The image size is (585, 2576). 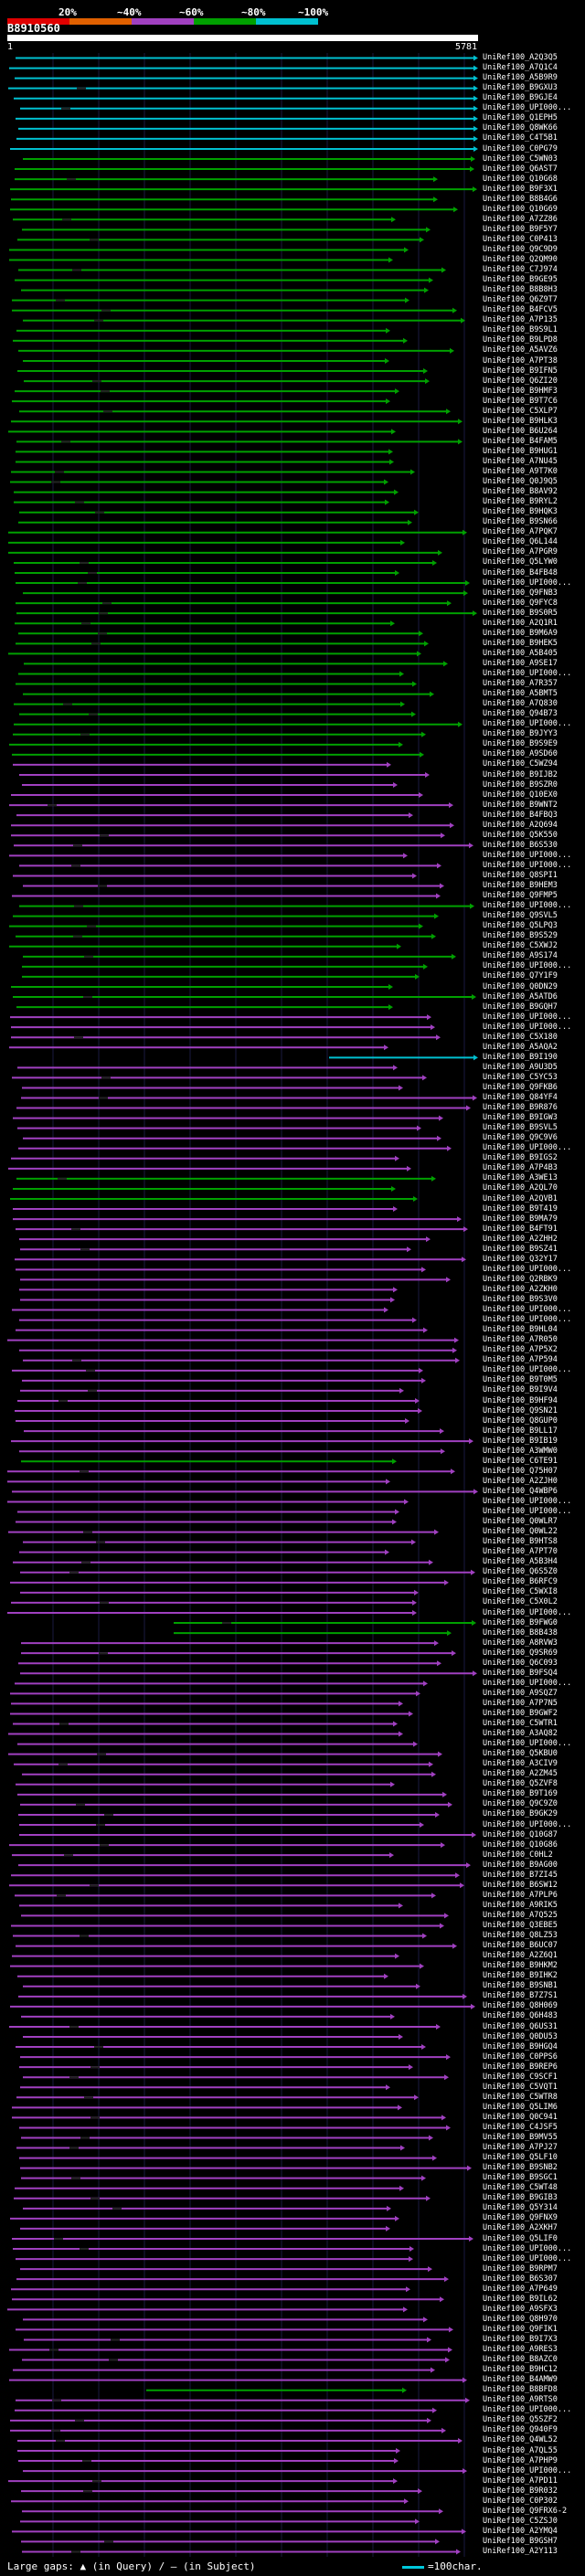 What do you see at coordinates (520, 249) in the screenshot?
I see `hit-label: UniRef100_Q9C9D9` at bounding box center [520, 249].